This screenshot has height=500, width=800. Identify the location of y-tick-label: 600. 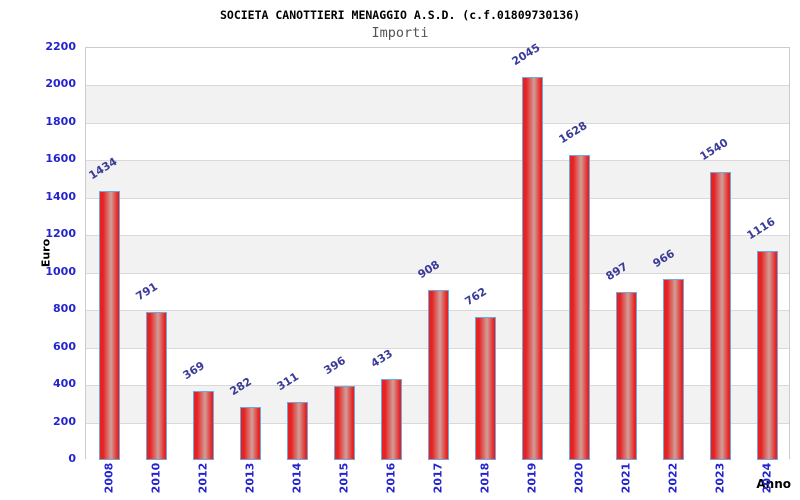
(64, 346).